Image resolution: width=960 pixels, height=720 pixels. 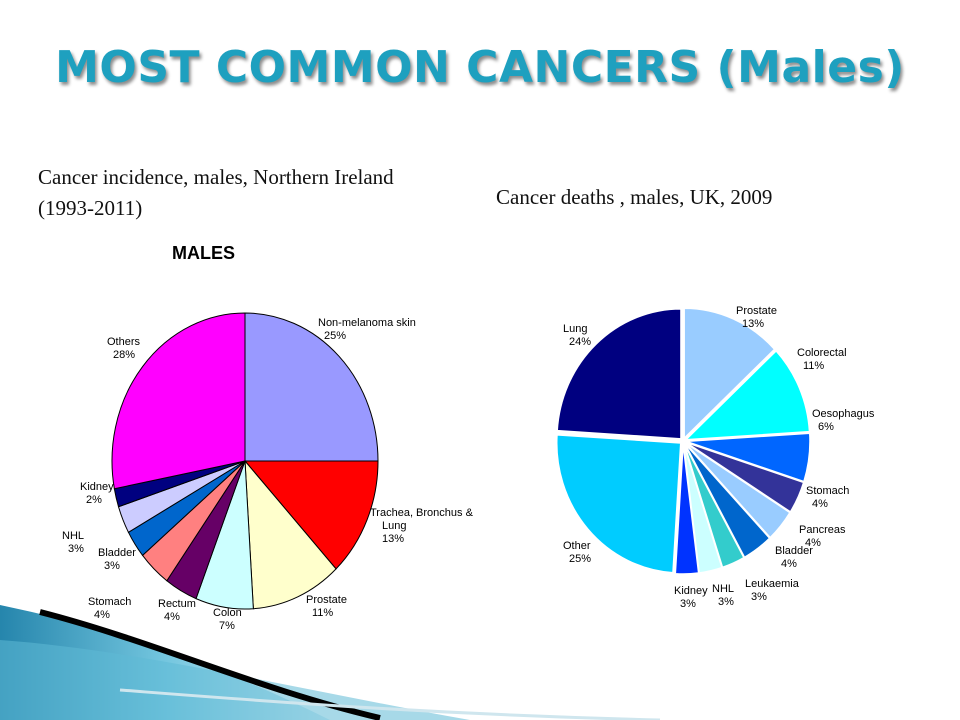 I want to click on incidence-slice-trachea-bronchus, so click(x=311, y=515).